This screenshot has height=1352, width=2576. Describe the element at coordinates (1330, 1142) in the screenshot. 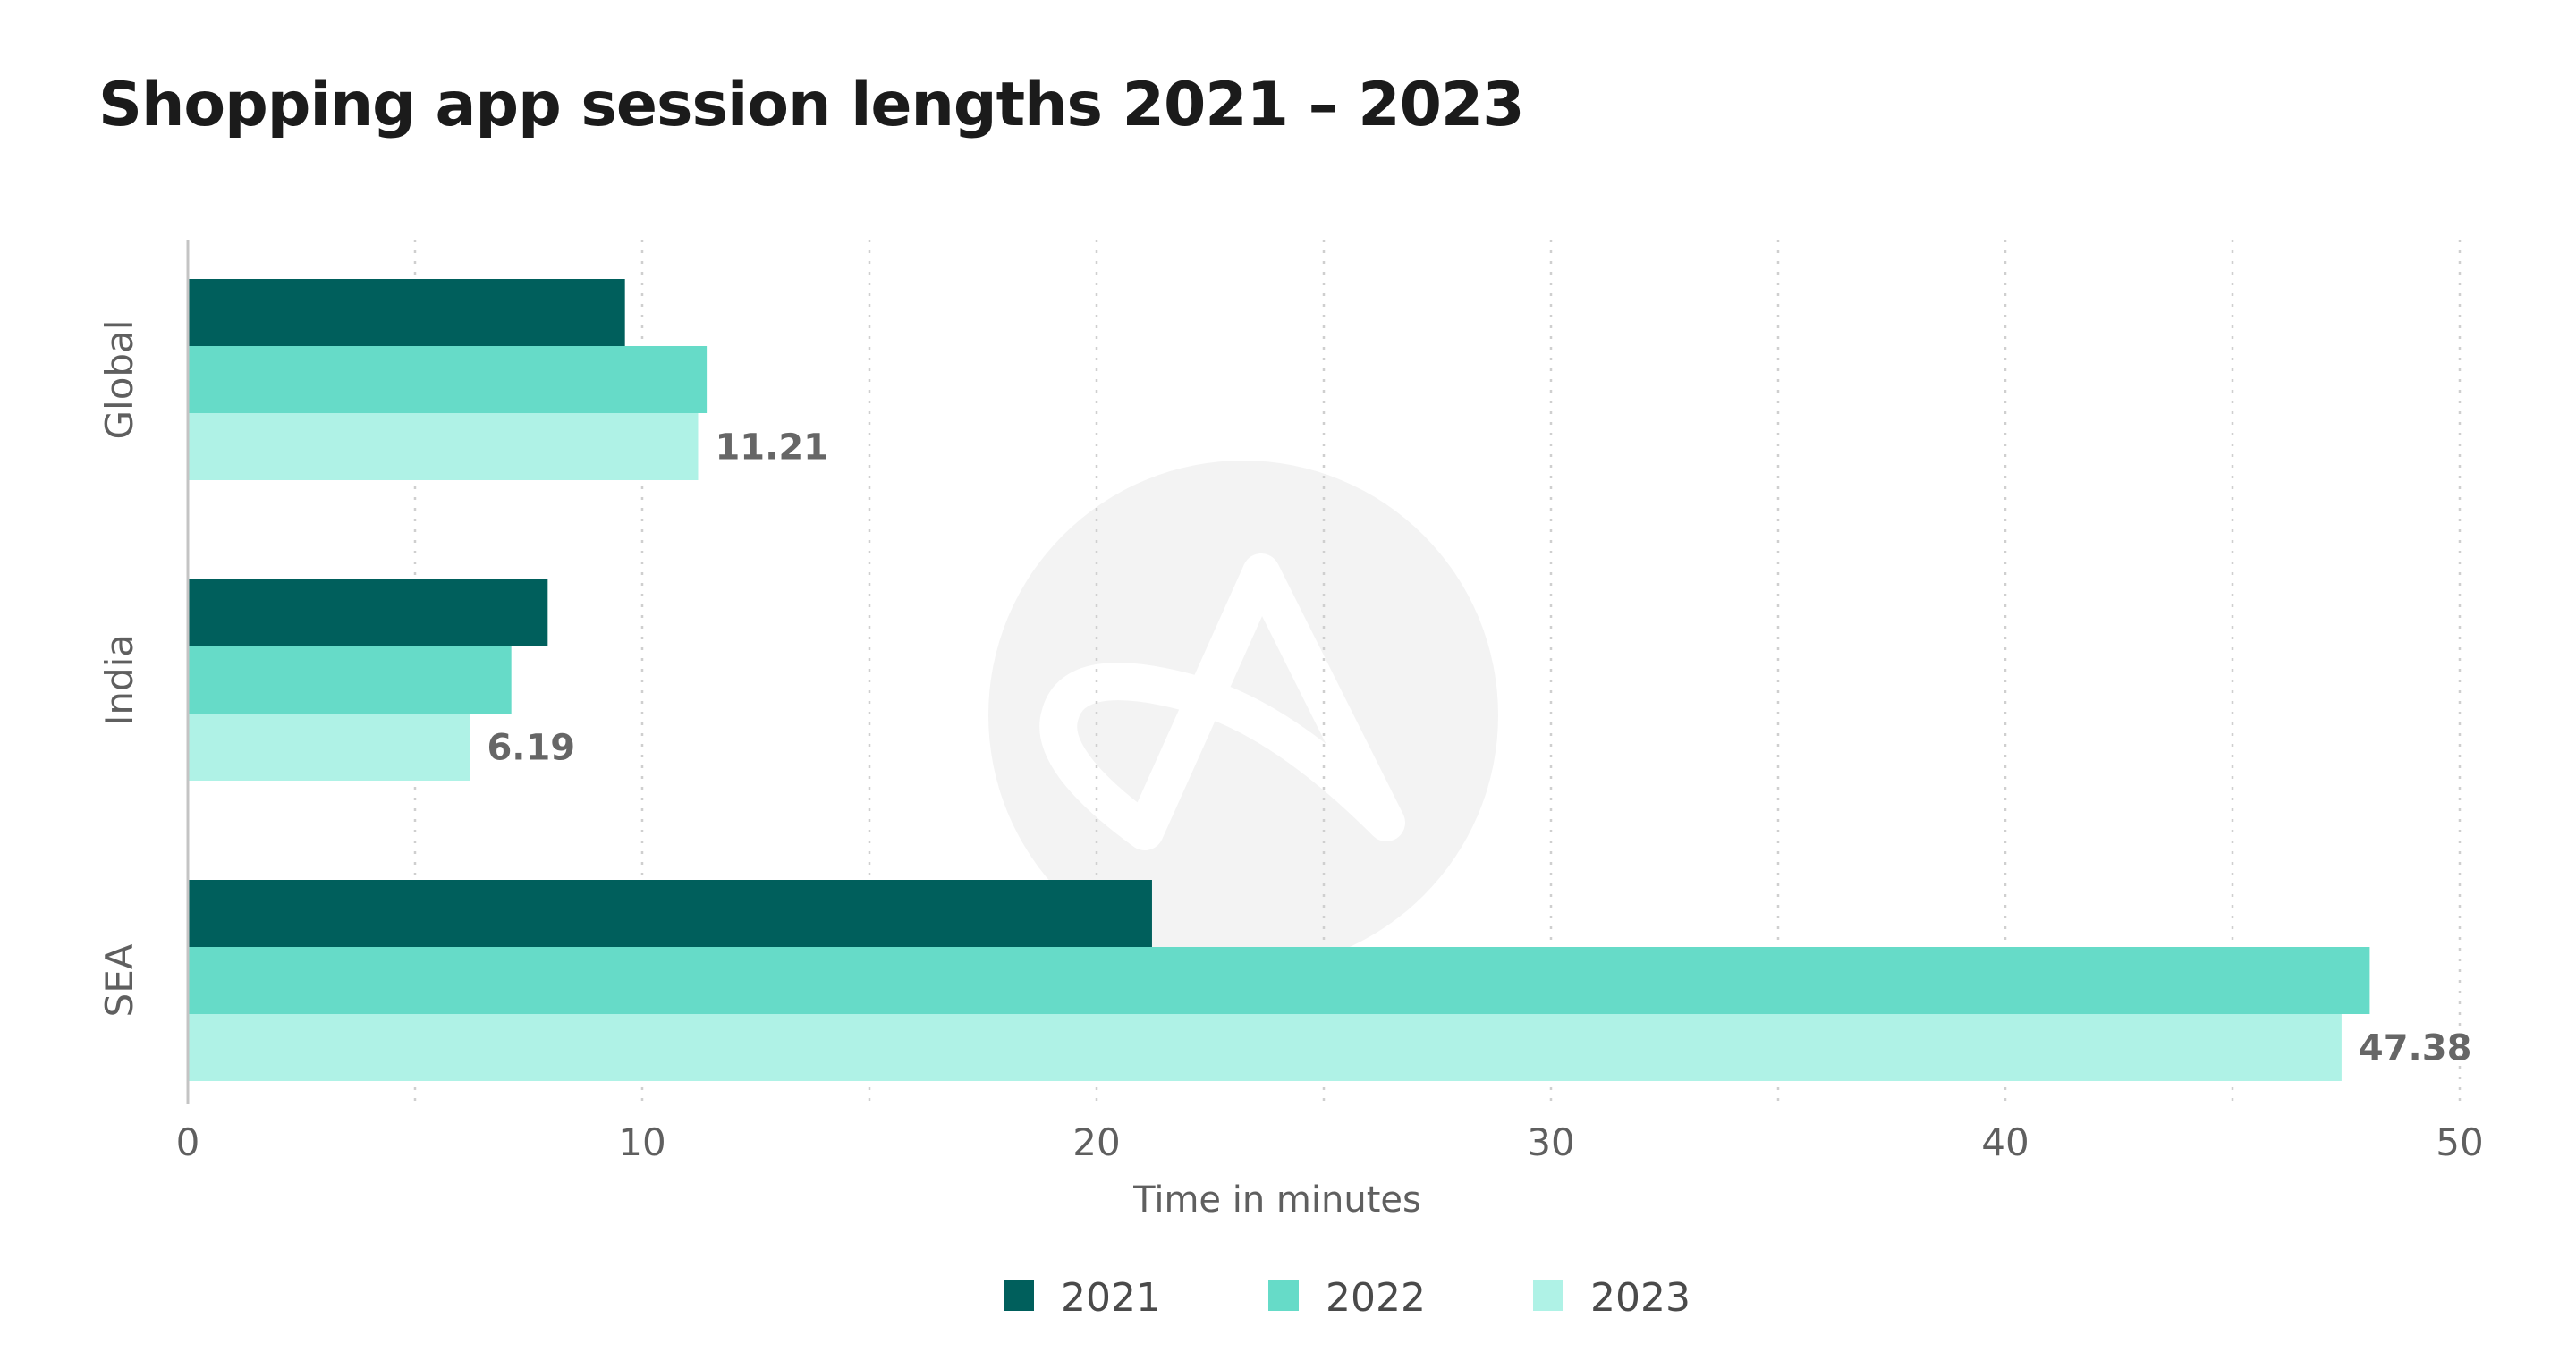

I see `x-axis-ticks: 0 10 20 30 40 50` at that location.